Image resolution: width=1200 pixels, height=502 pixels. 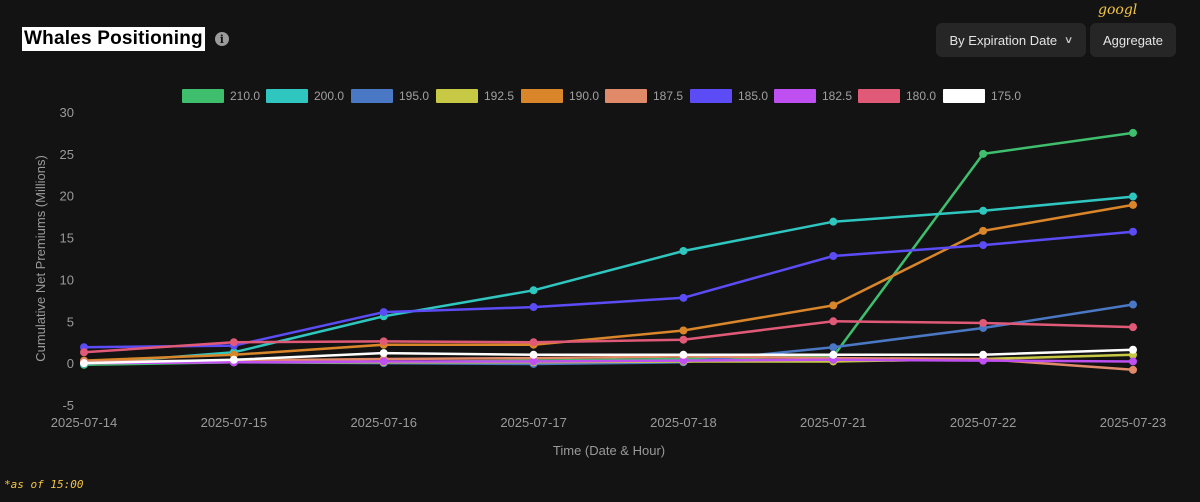 What do you see at coordinates (921, 96) in the screenshot?
I see `legend-label: 180.0` at bounding box center [921, 96].